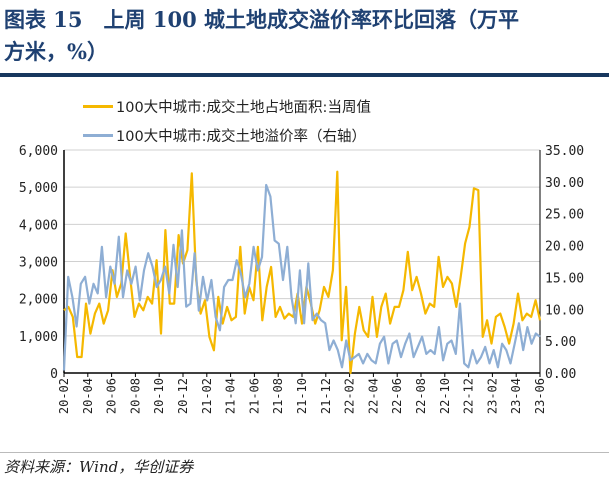 This screenshot has height=481, width=609. What do you see at coordinates (278, 396) in the screenshot?
I see `x-tick-label: 21-08` at bounding box center [278, 396].